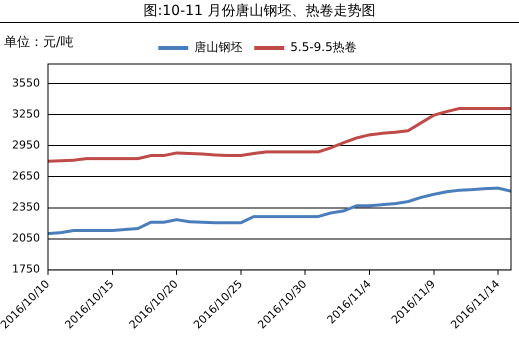 Image resolution: width=519 pixels, height=337 pixels. I want to click on y-axis-title: 单位：元/吨, so click(39, 42).